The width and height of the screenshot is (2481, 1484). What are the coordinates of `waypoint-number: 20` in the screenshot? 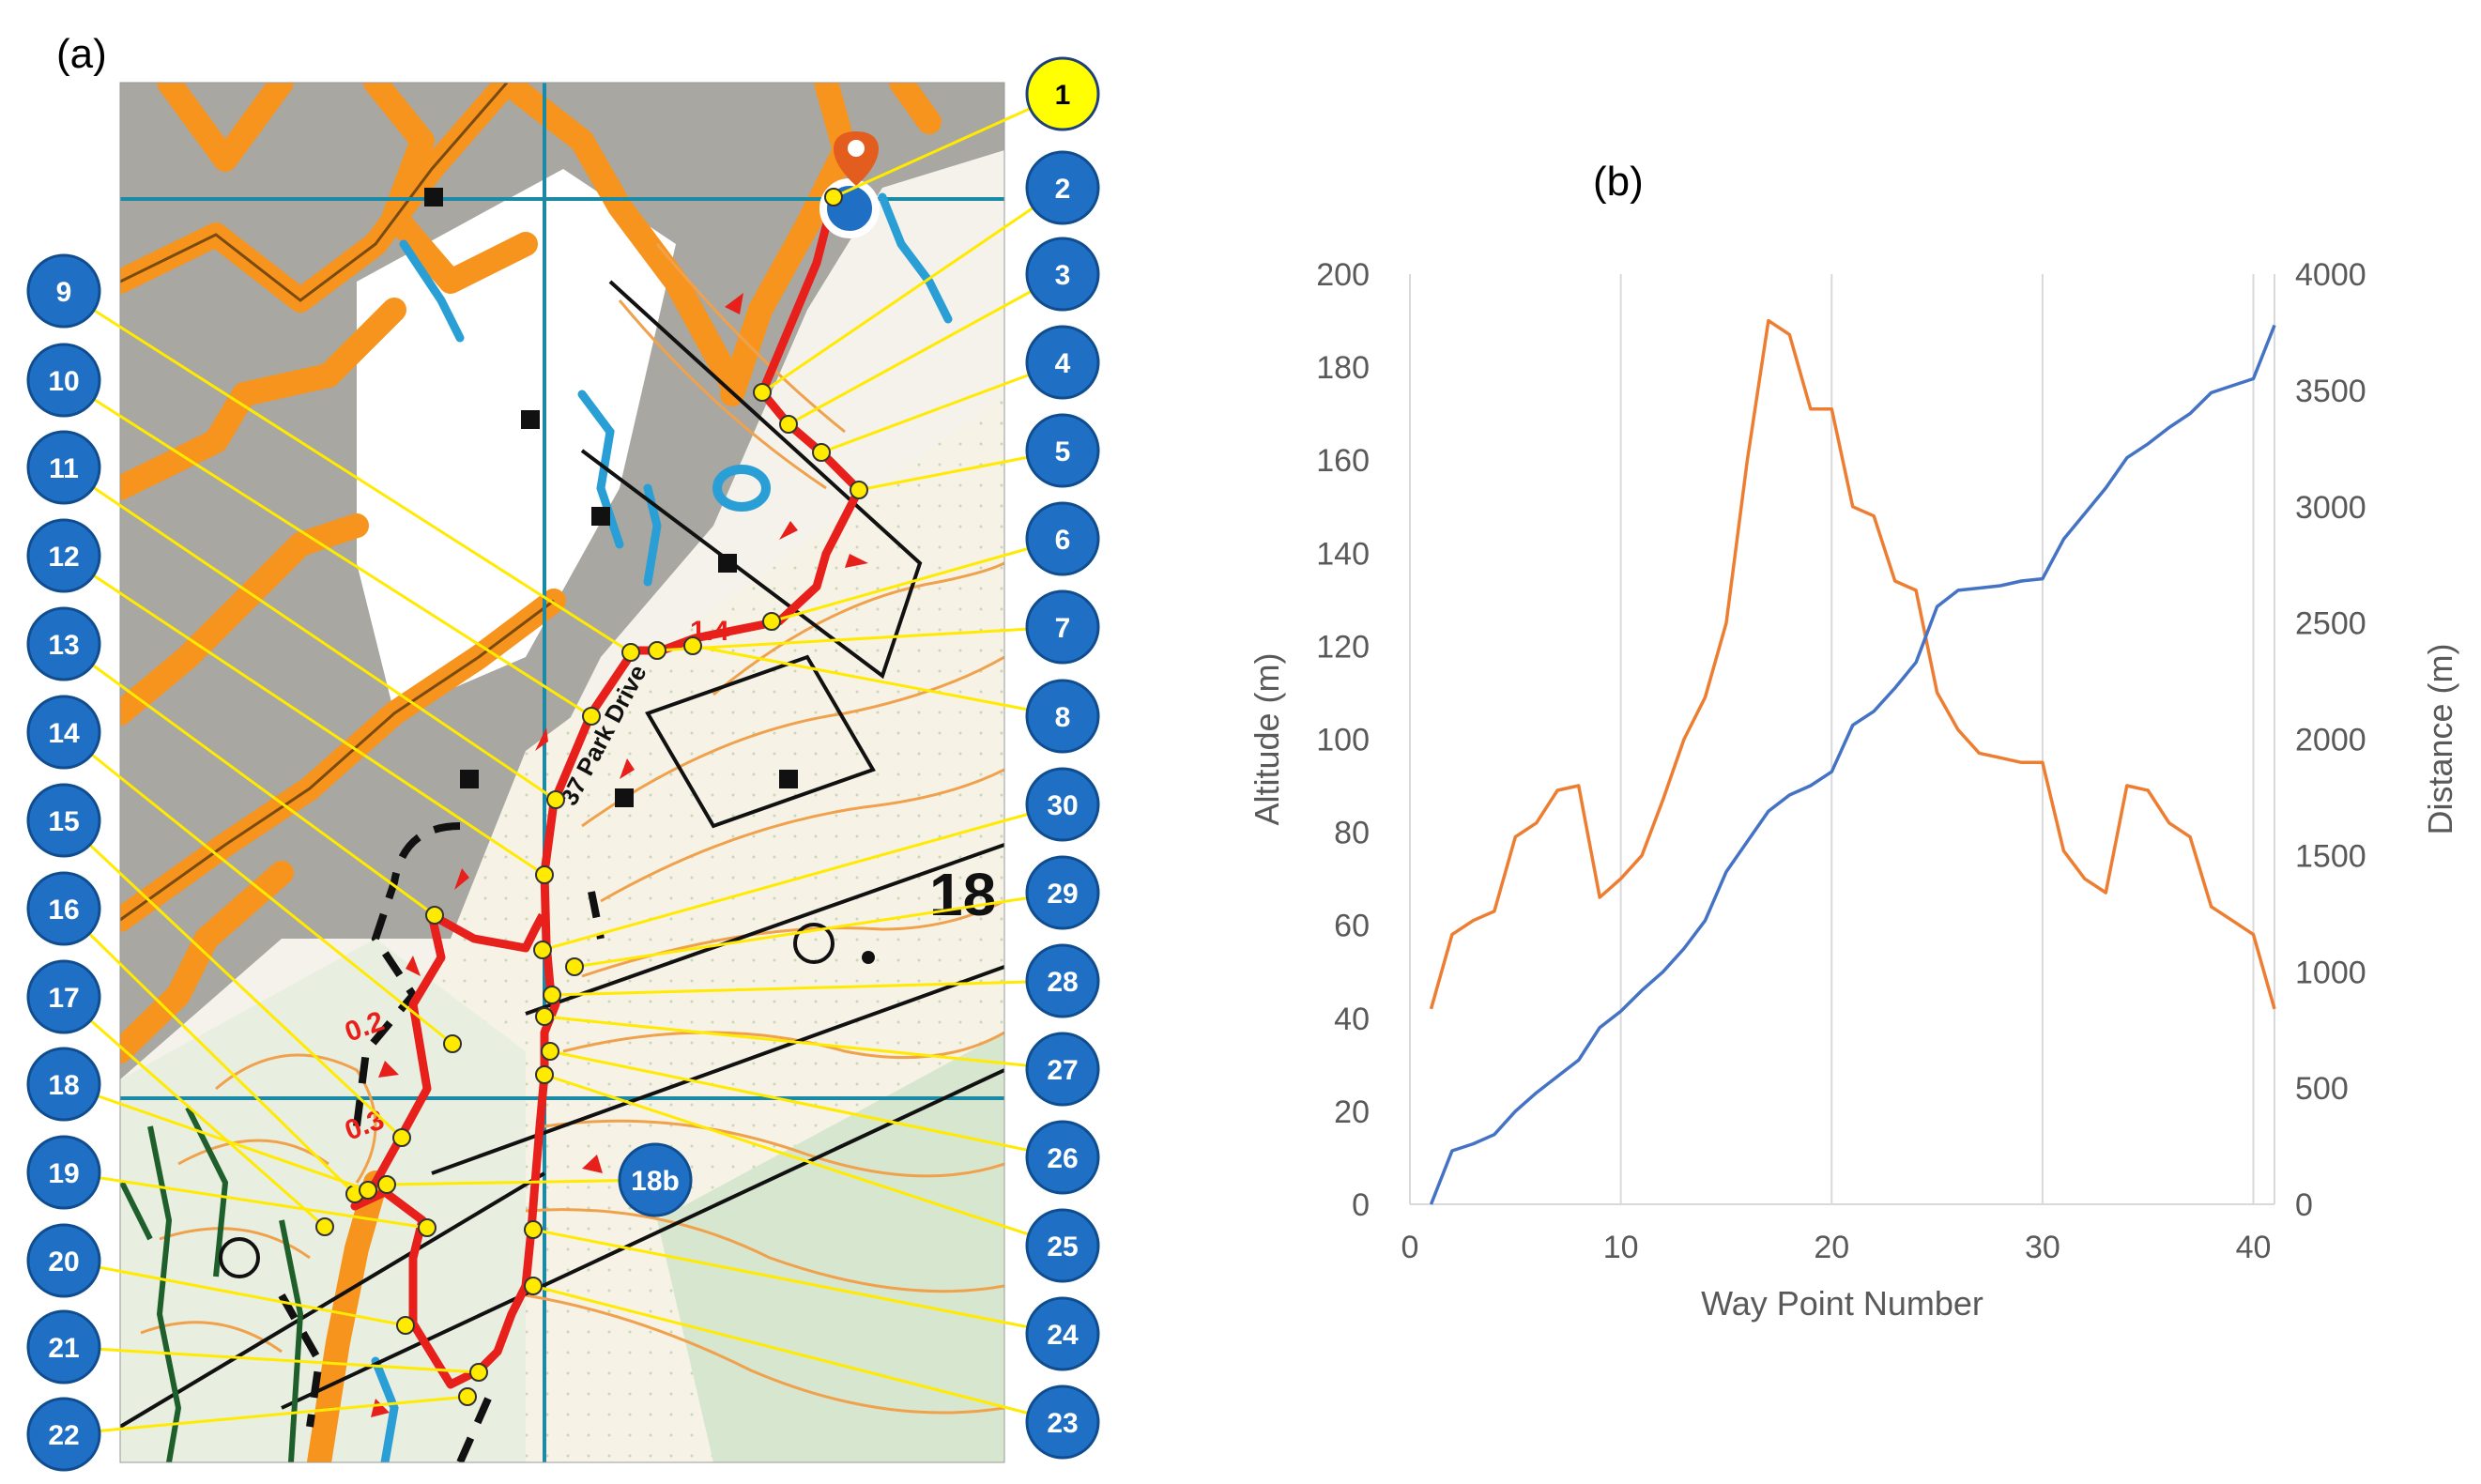 It's located at (63, 1262).